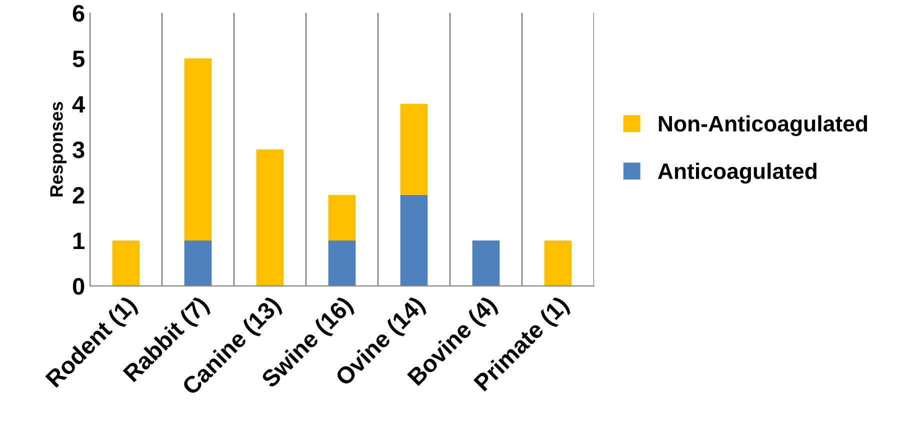  What do you see at coordinates (78, 195) in the screenshot?
I see `y-tick-label: 2` at bounding box center [78, 195].